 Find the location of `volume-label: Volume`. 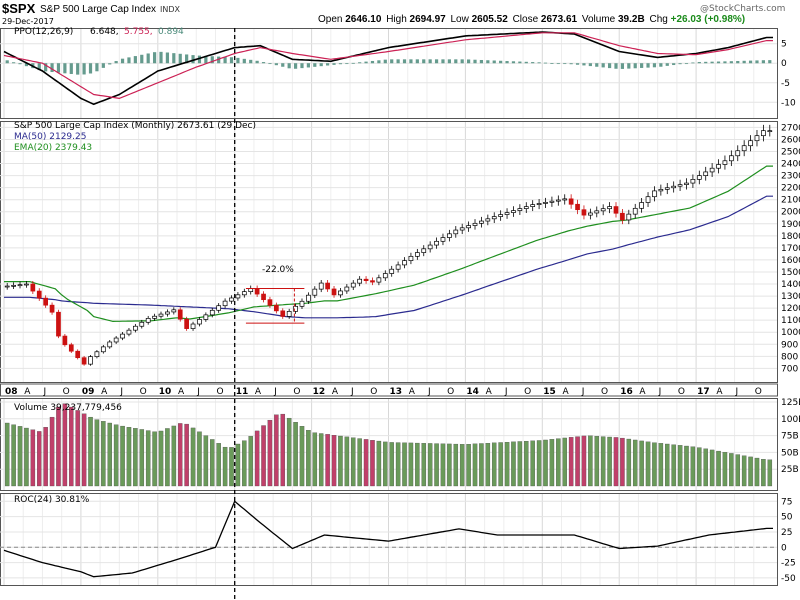

volume-label: Volume is located at coordinates (598, 19).